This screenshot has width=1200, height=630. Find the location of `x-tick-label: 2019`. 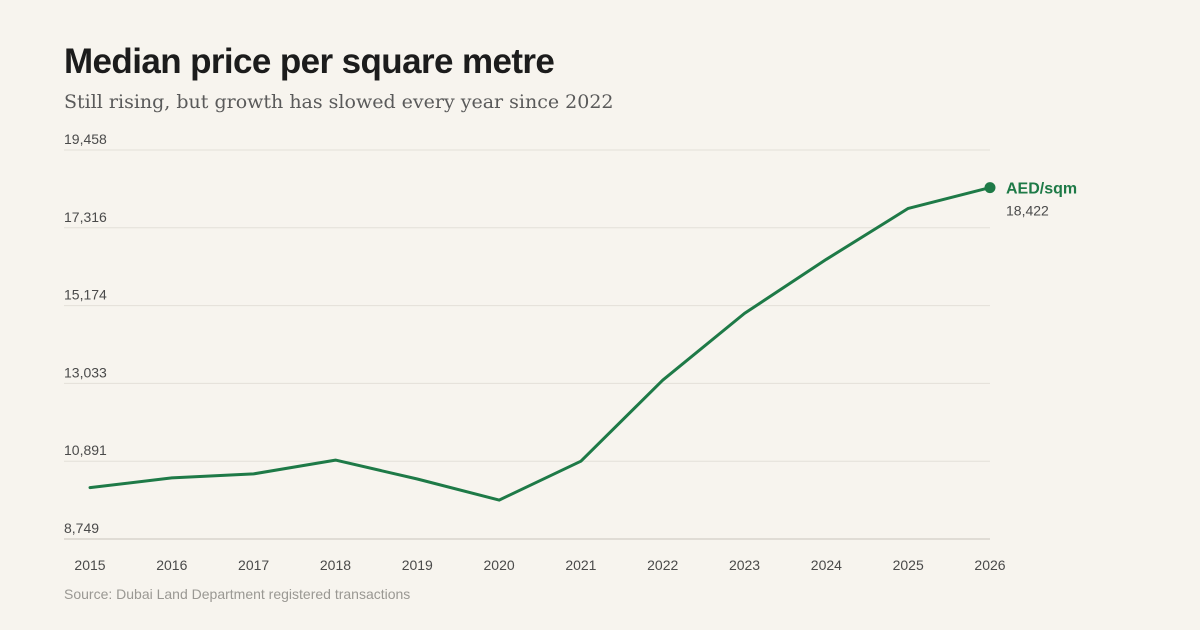

x-tick-label: 2019 is located at coordinates (417, 565).